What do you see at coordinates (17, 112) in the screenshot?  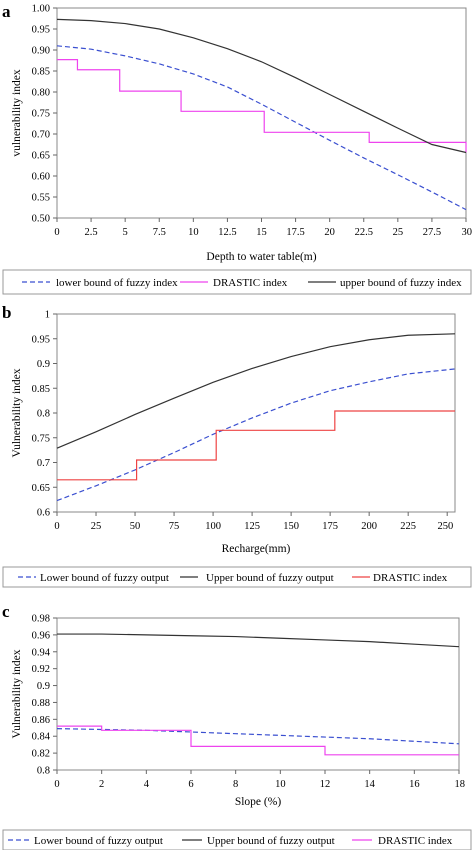 I see `y-axis-label: vulnerability index` at bounding box center [17, 112].